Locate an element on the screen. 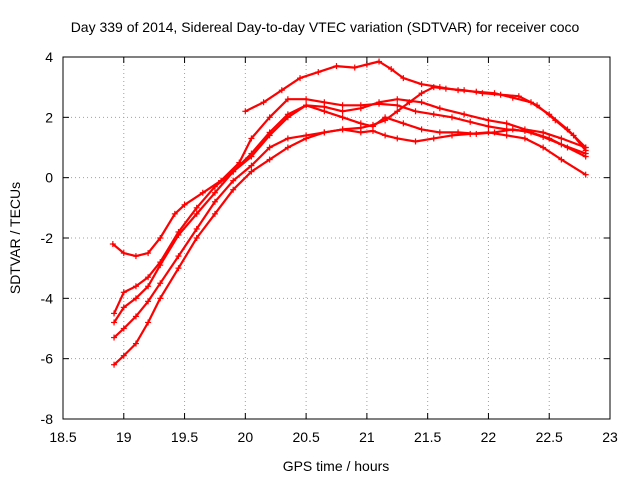  x-tick-label: 18.5 is located at coordinates (62, 437).